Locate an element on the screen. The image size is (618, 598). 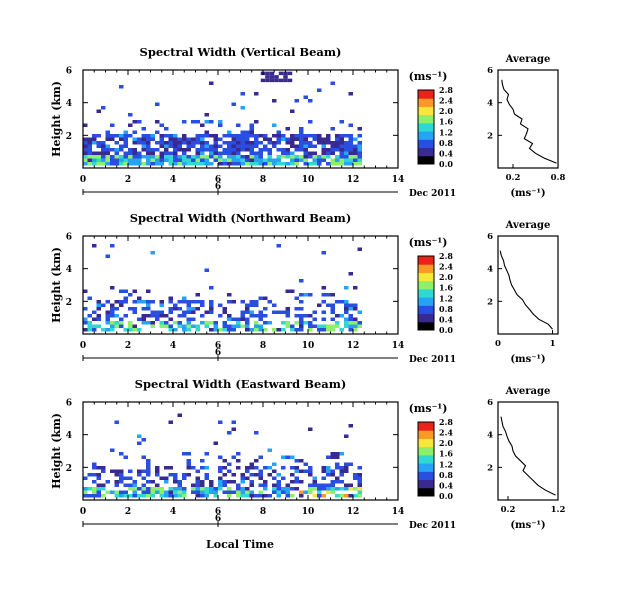
y-tick-label: 4 is located at coordinates (69, 104).